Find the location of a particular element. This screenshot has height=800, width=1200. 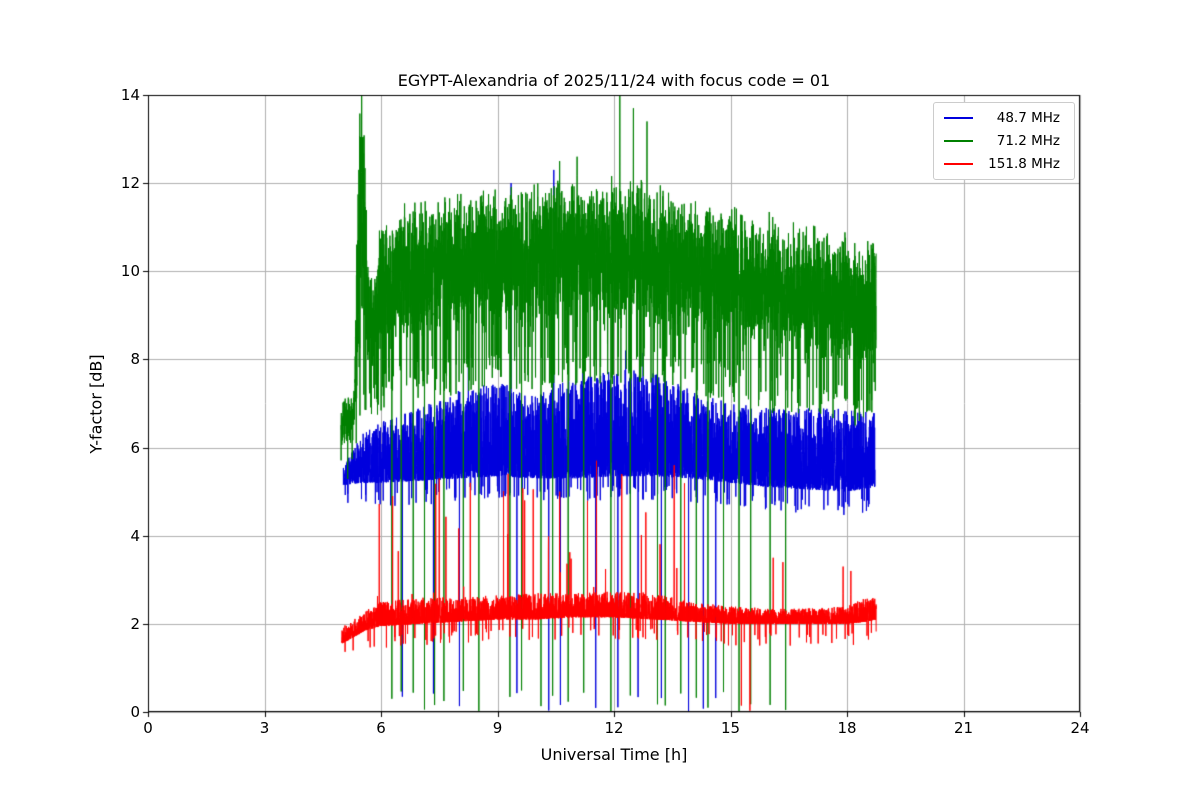

x-tick-label: 18 is located at coordinates (847, 728).